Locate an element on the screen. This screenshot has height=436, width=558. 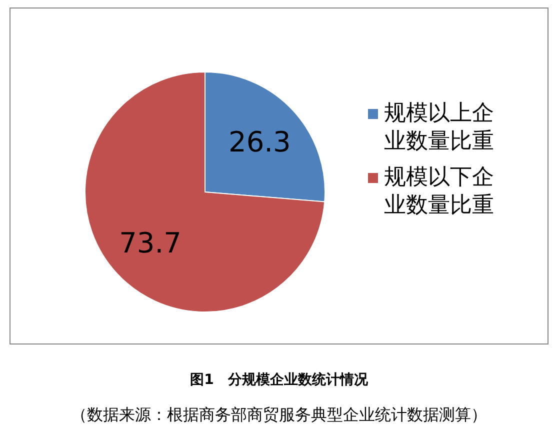
title: 图1 分规模企业数统计情况 is located at coordinates (279, 380).